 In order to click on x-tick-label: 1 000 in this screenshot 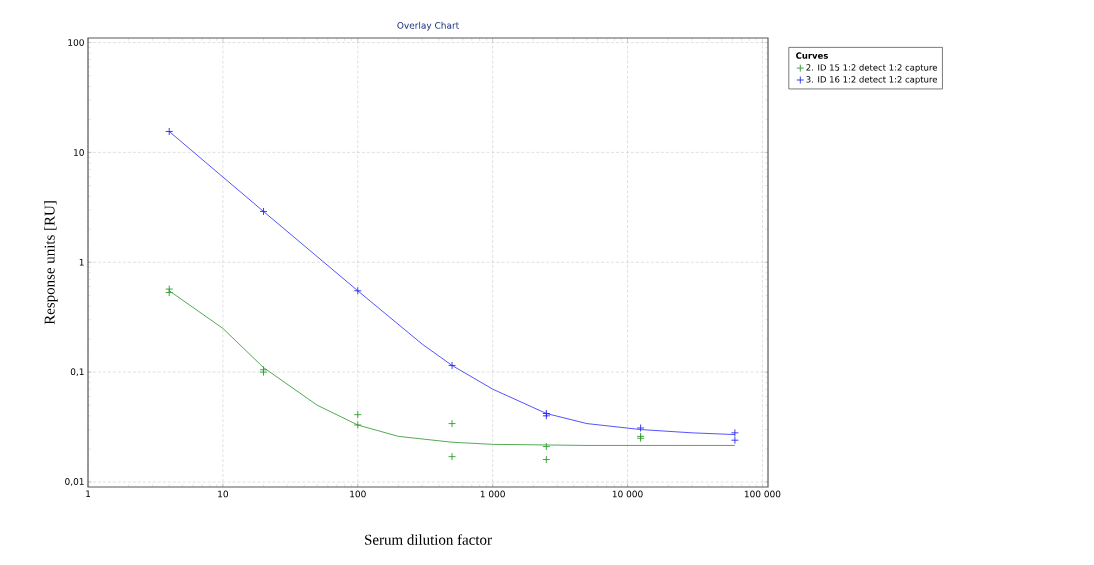, I will do `click(492, 494)`.